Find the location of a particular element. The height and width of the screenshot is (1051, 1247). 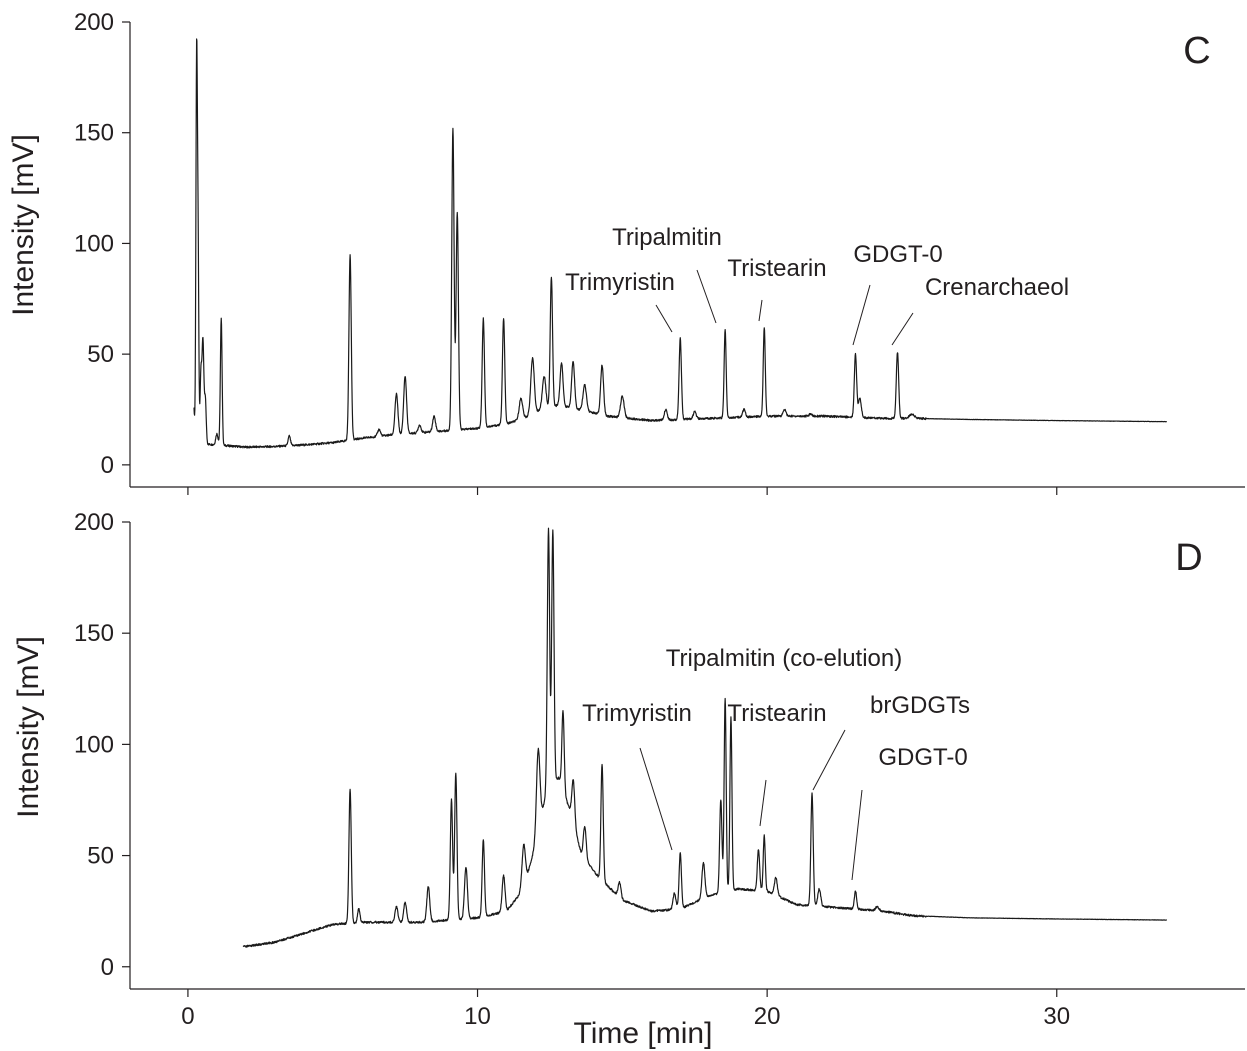

x-tick-label: 20 is located at coordinates (767, 1016).